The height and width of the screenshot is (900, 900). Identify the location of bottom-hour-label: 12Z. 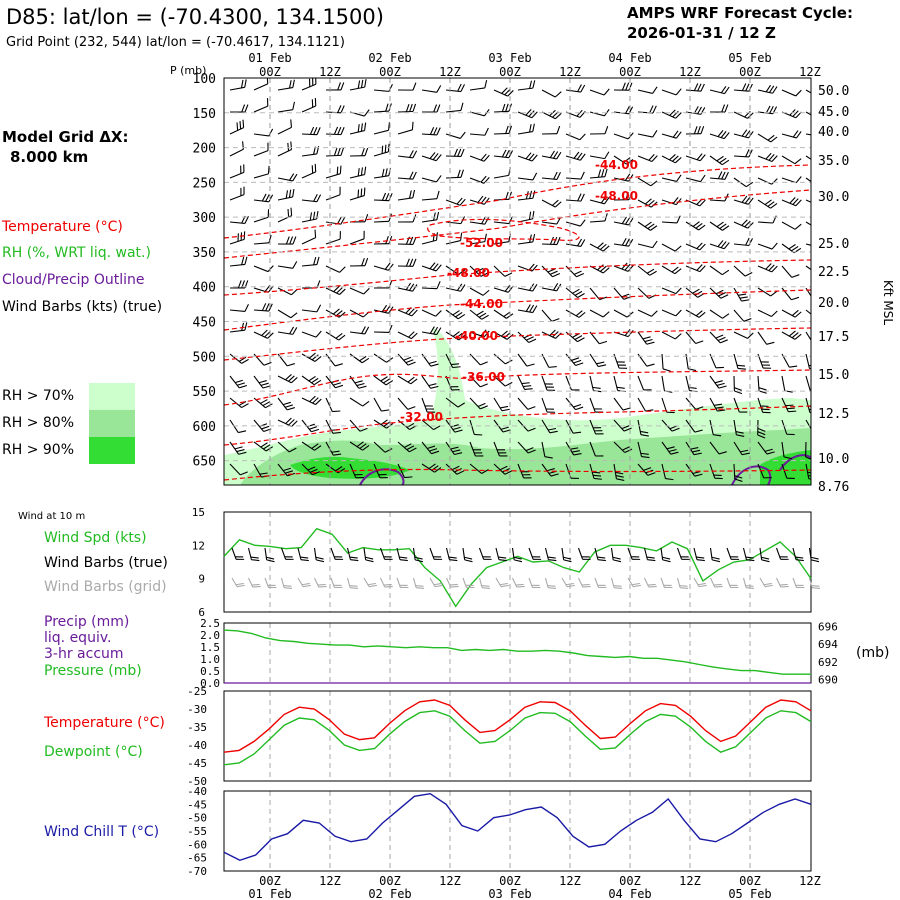
(690, 881).